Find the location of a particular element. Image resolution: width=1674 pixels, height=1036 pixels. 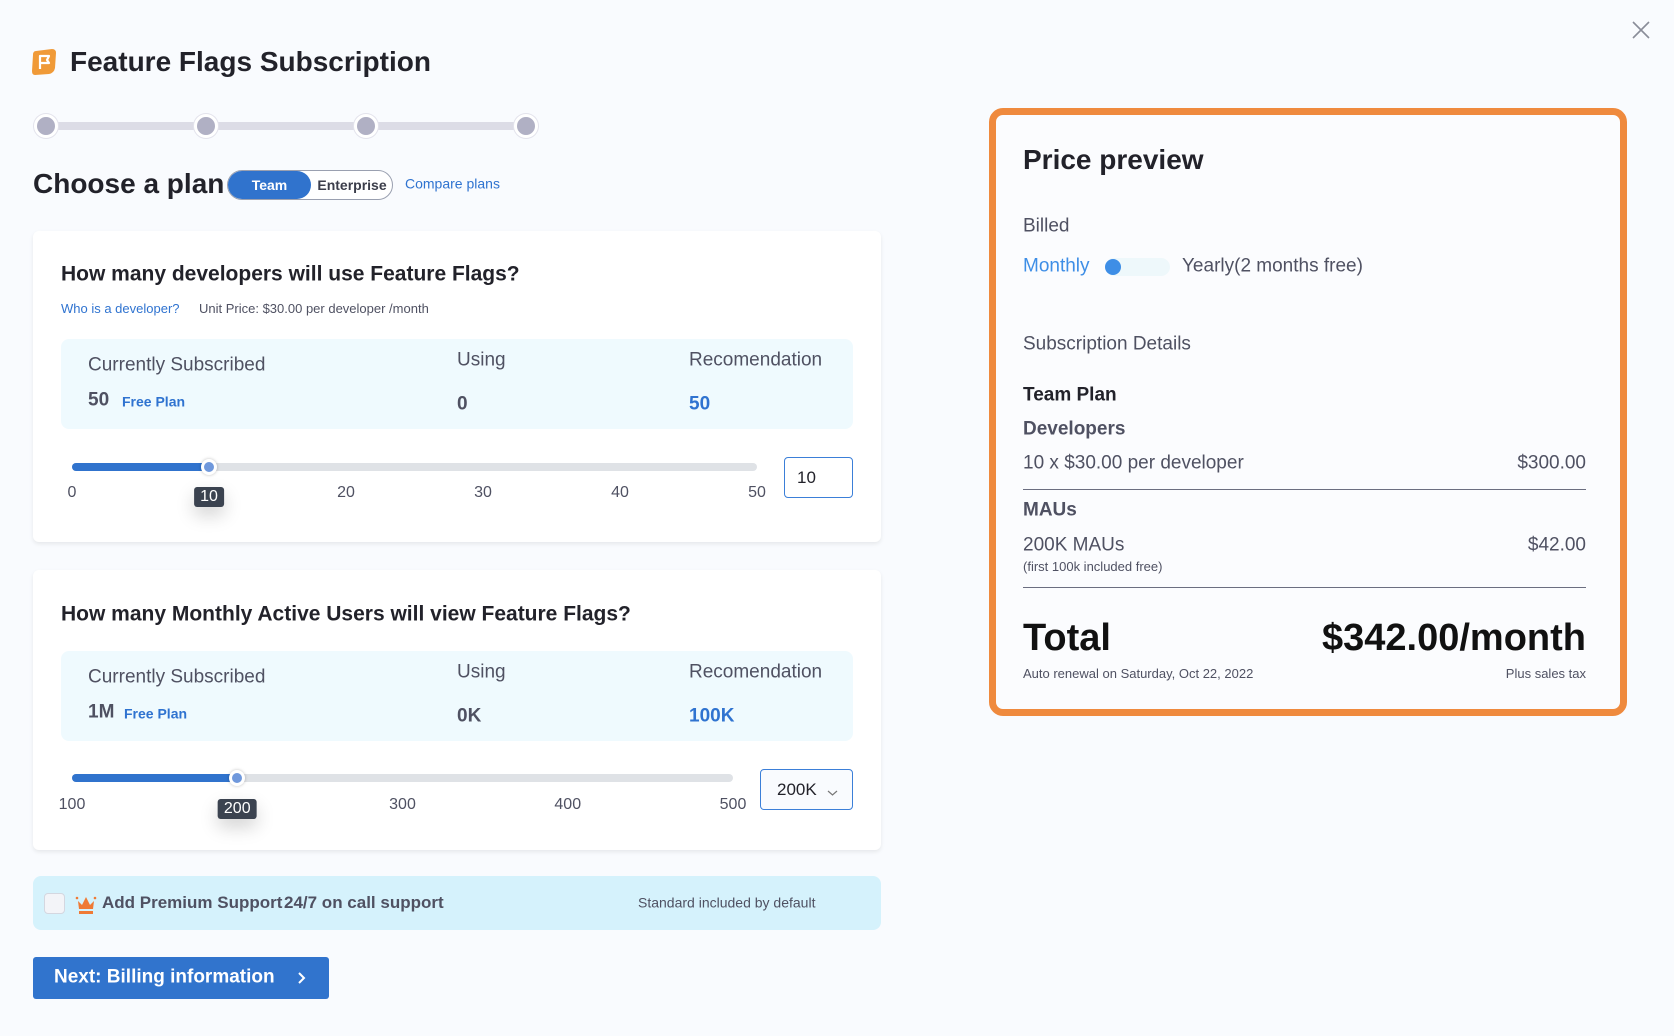

mau-tick-label: 400 is located at coordinates (568, 804).